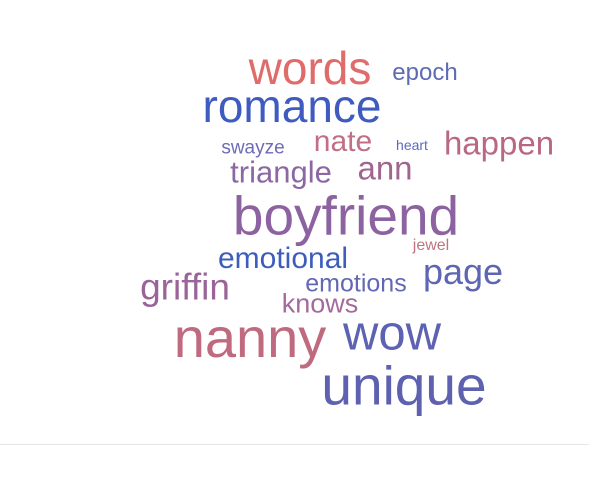  Describe the element at coordinates (385, 168) in the screenshot. I see `word-ann: ann` at that location.